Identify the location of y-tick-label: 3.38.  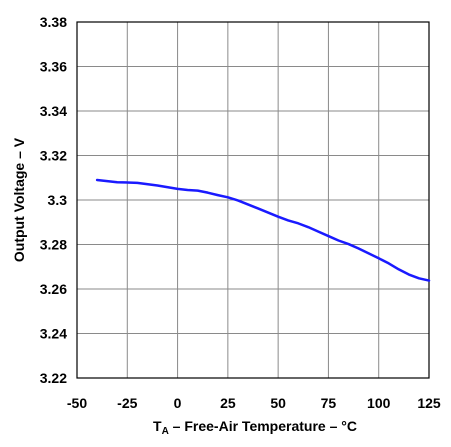
(53, 22).